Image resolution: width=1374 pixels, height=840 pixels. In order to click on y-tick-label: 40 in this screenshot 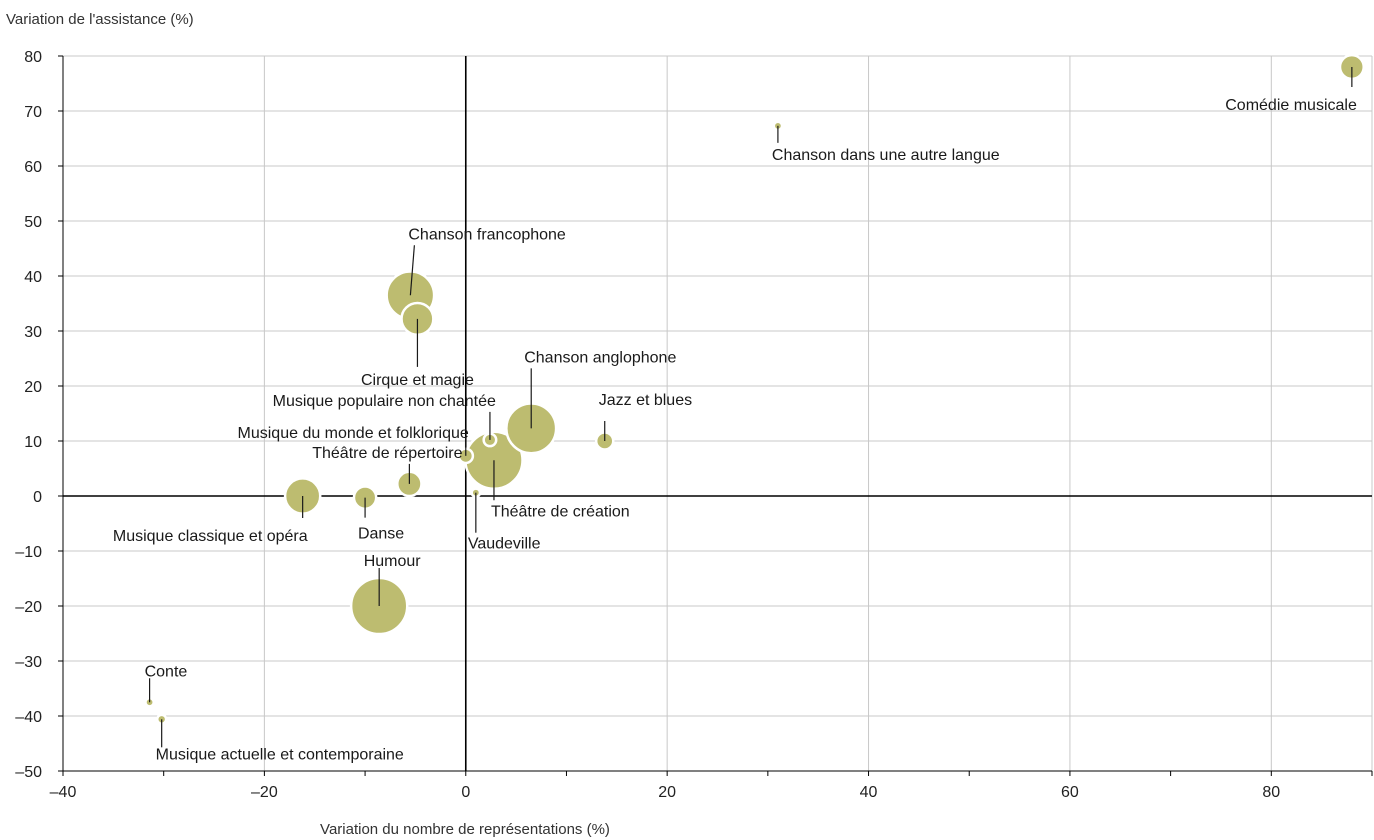, I will do `click(33, 277)`.